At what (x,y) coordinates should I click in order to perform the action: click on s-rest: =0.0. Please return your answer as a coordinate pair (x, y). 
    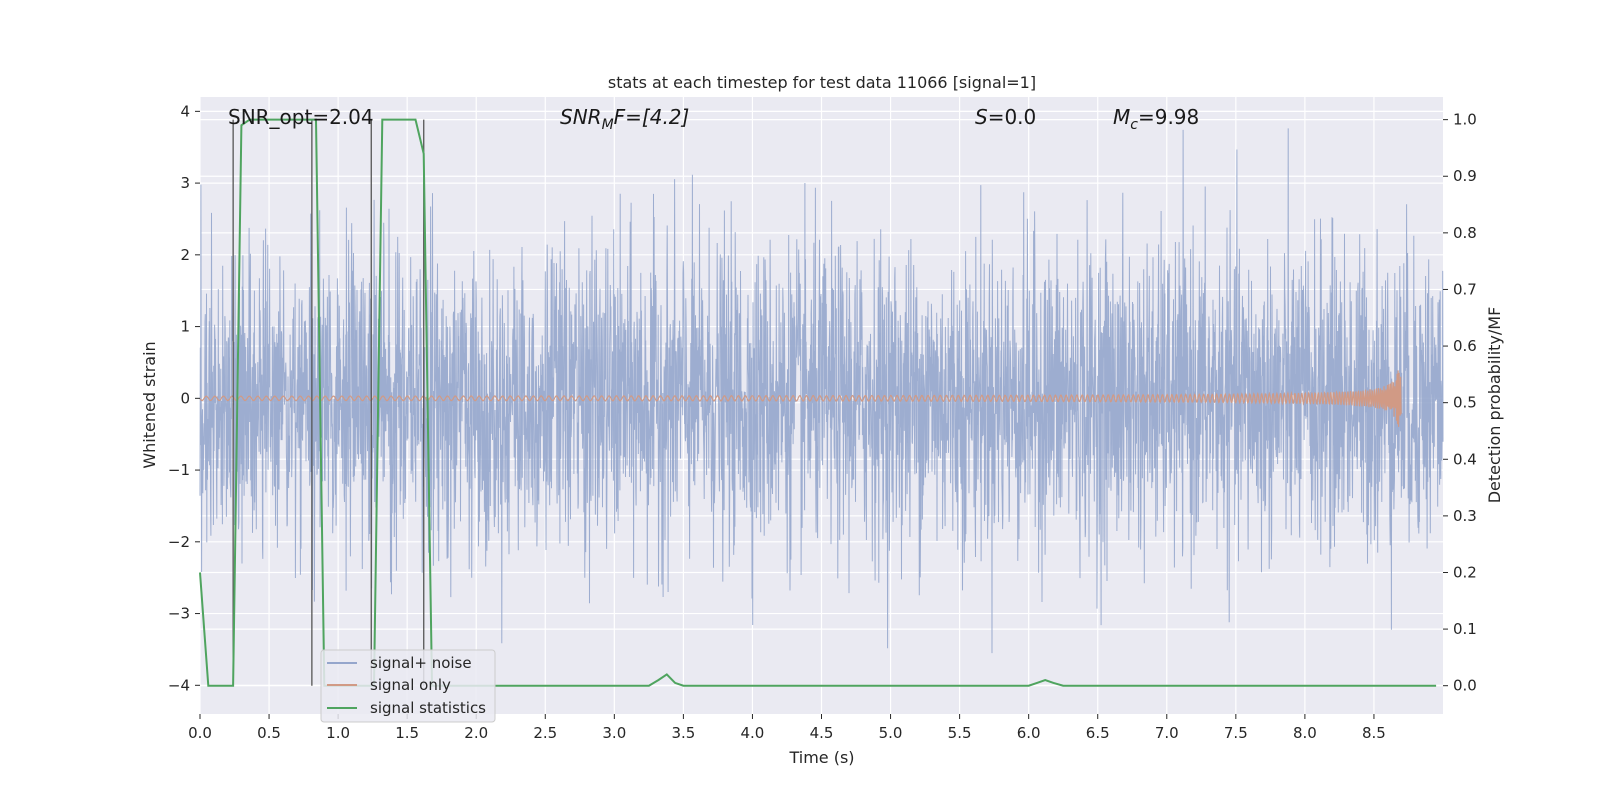
    Looking at the image, I should click on (1012, 117).